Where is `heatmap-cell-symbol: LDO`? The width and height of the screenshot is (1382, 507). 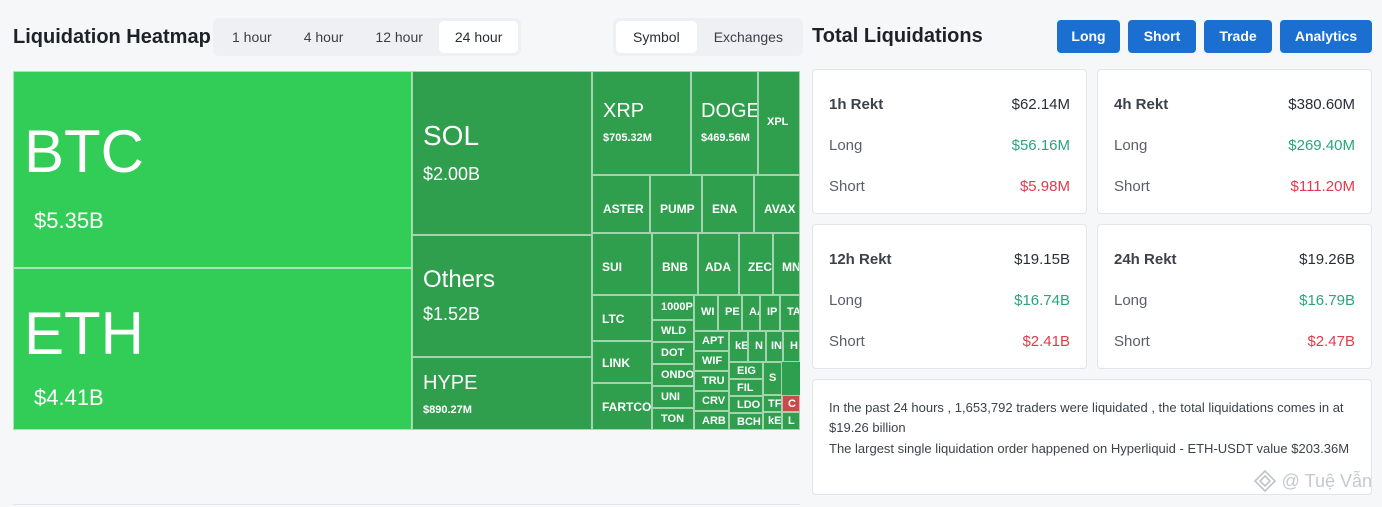
heatmap-cell-symbol: LDO is located at coordinates (749, 405).